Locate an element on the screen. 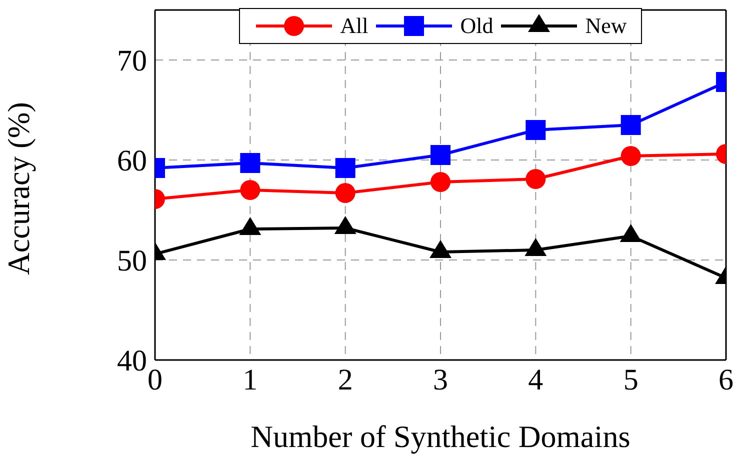 This screenshot has width=742, height=467. legend-label: Old is located at coordinates (477, 26).